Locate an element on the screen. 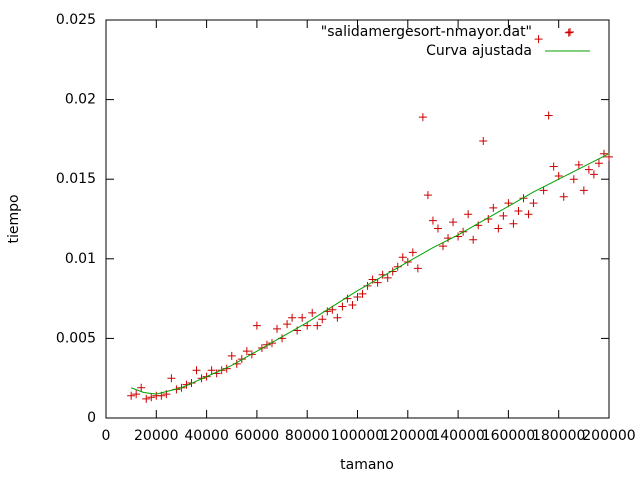  x-tick-label: 160000 is located at coordinates (508, 436).